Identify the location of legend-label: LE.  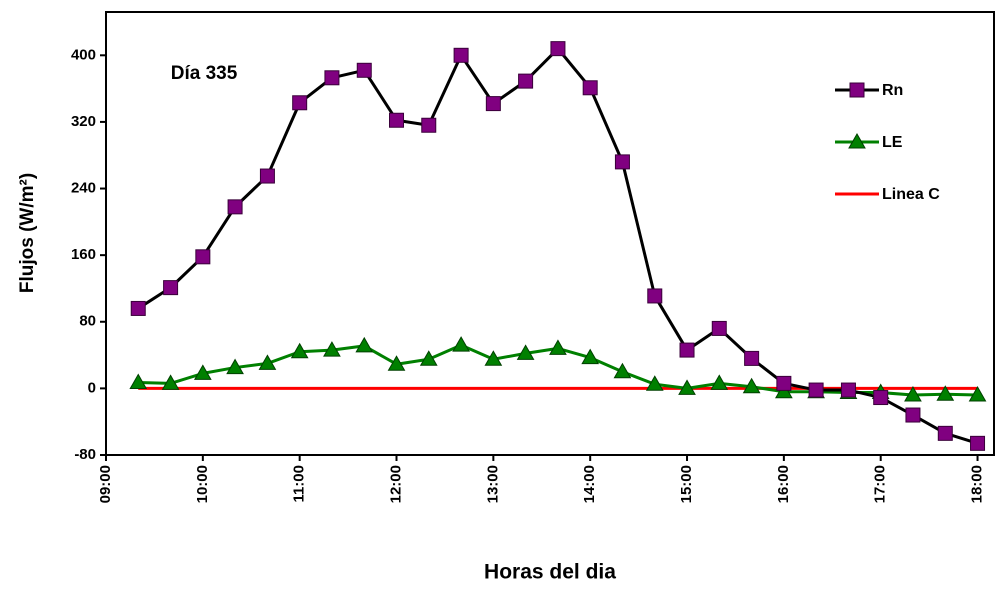
(892, 142).